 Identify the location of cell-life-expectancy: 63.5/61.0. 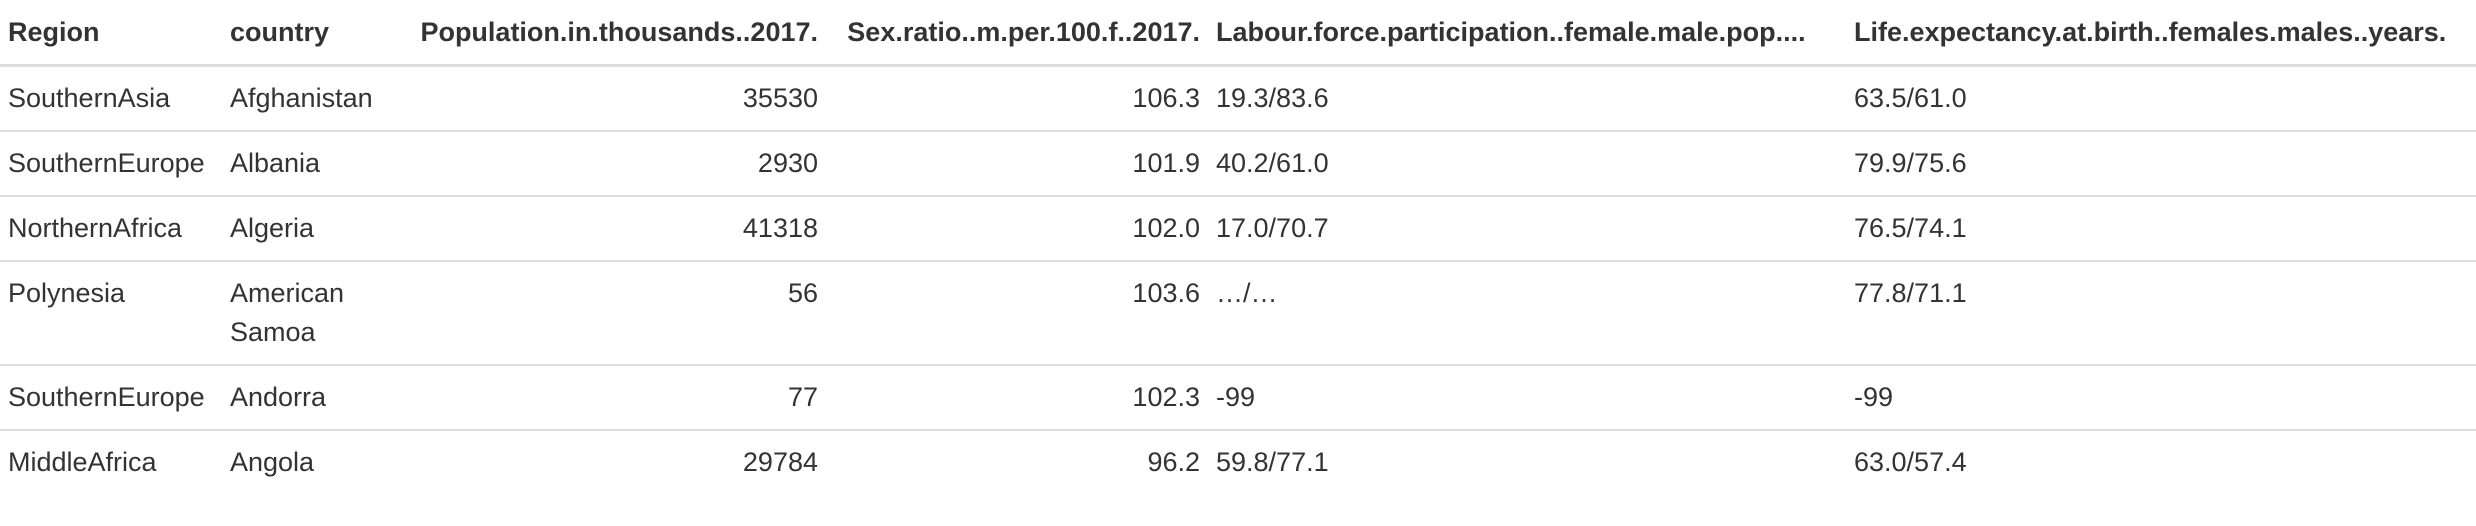
(1910, 98).